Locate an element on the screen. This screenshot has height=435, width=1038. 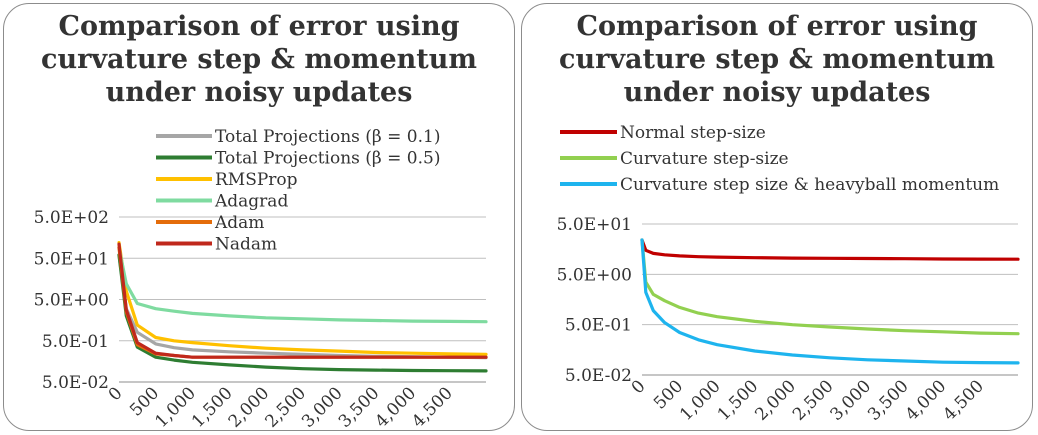
series-line-curvature-step-size-heavyball-momentum is located at coordinates (830, 301).